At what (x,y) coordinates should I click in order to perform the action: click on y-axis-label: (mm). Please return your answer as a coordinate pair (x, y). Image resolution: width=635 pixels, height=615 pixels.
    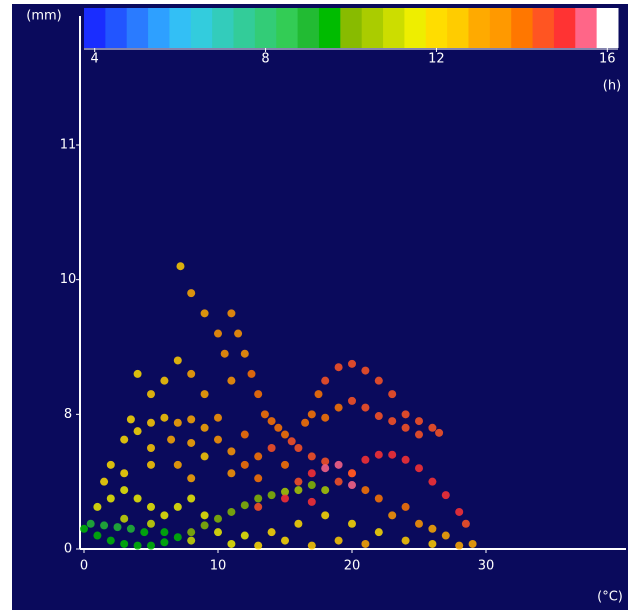
    Looking at the image, I should click on (43, 16).